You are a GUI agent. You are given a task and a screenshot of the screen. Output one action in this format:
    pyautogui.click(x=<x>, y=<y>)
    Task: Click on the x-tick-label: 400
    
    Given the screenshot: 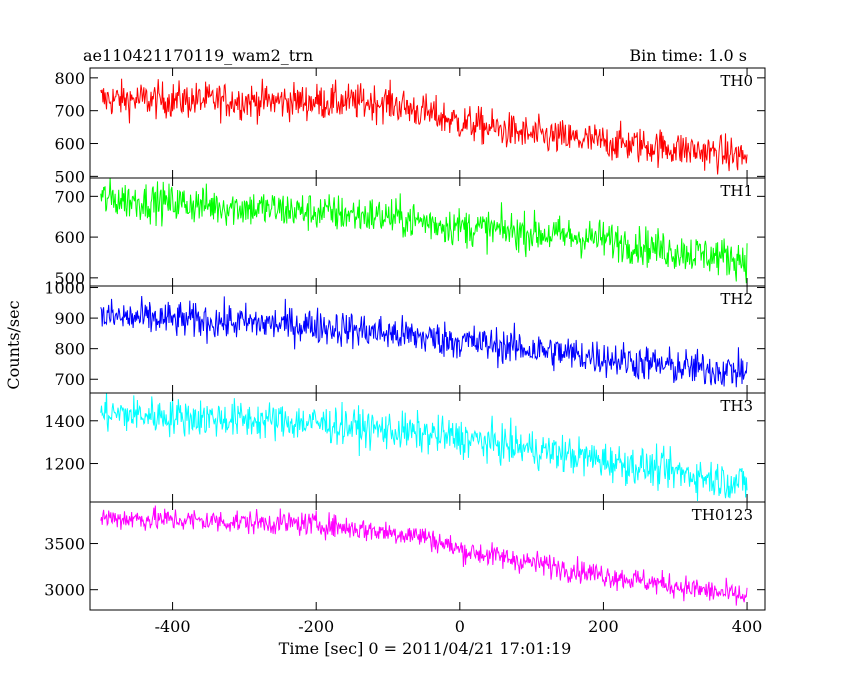 What is the action you would take?
    pyautogui.click(x=747, y=626)
    